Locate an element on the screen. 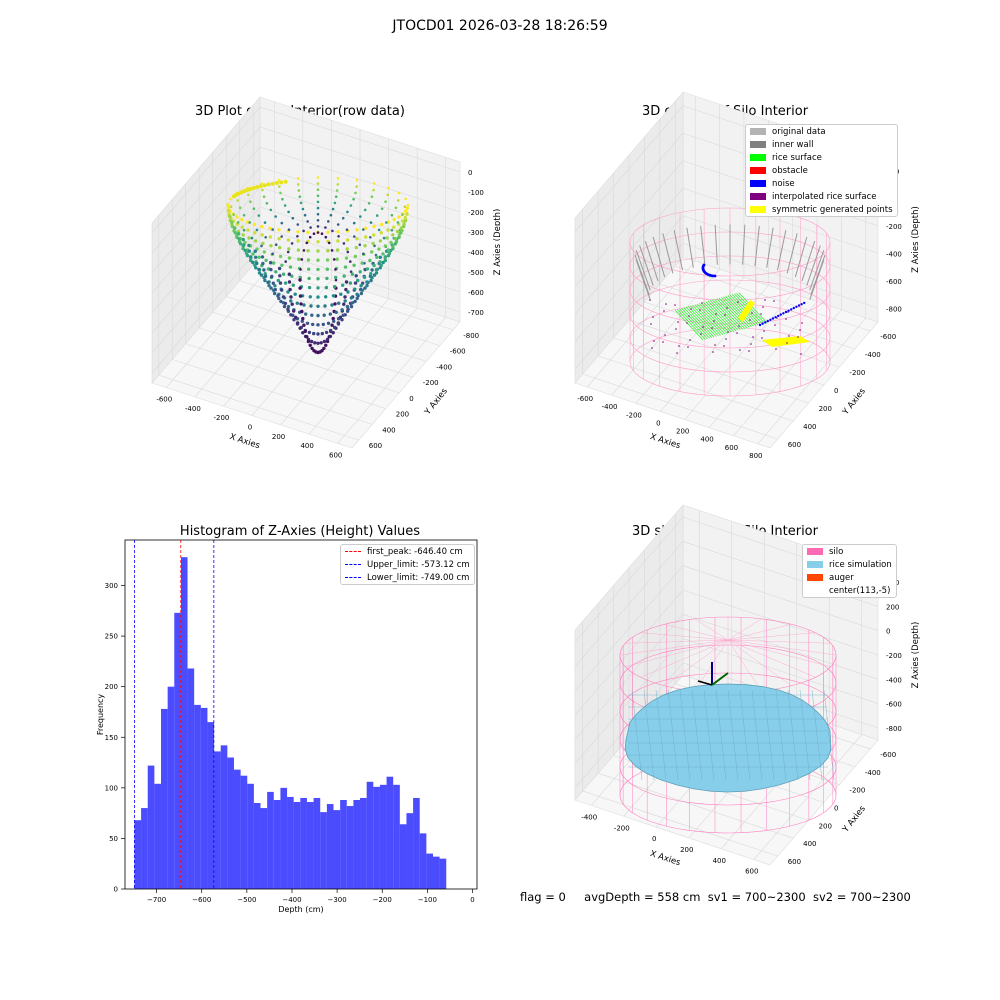  p4-rice-mesh is located at coordinates (661, 735).